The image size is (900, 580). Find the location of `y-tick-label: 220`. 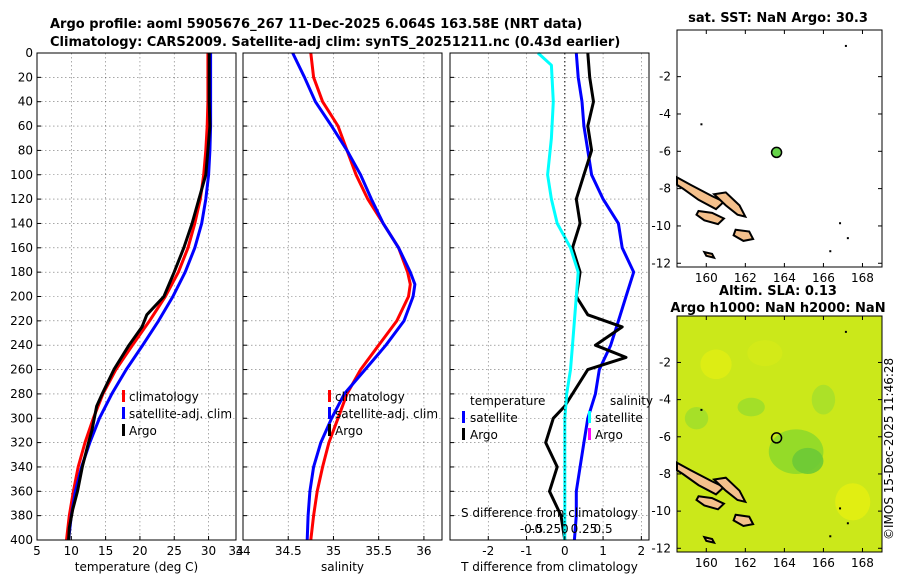

y-tick-label: 220 is located at coordinates (21, 321).